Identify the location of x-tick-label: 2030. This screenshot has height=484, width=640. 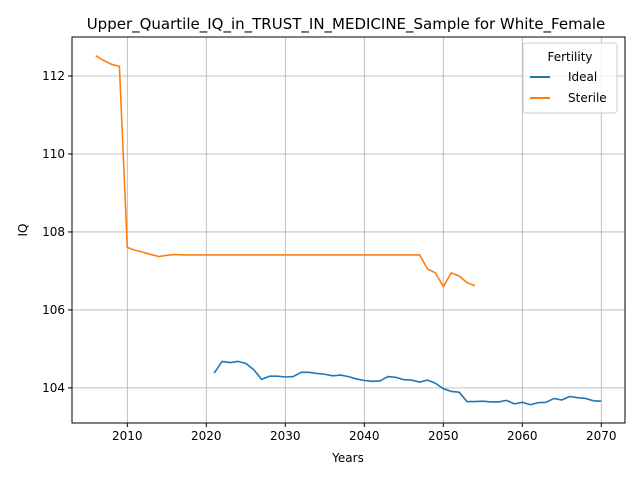
(285, 436).